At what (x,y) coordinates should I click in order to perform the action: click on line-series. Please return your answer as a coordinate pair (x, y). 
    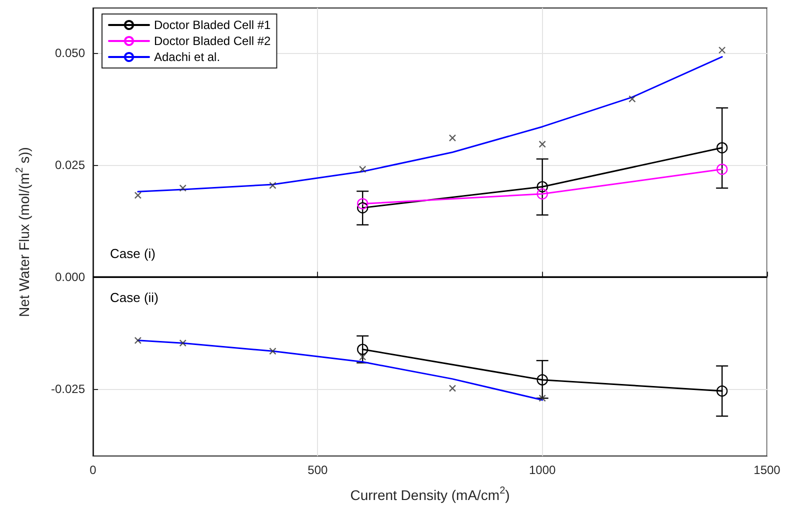
    Looking at the image, I should click on (340, 370).